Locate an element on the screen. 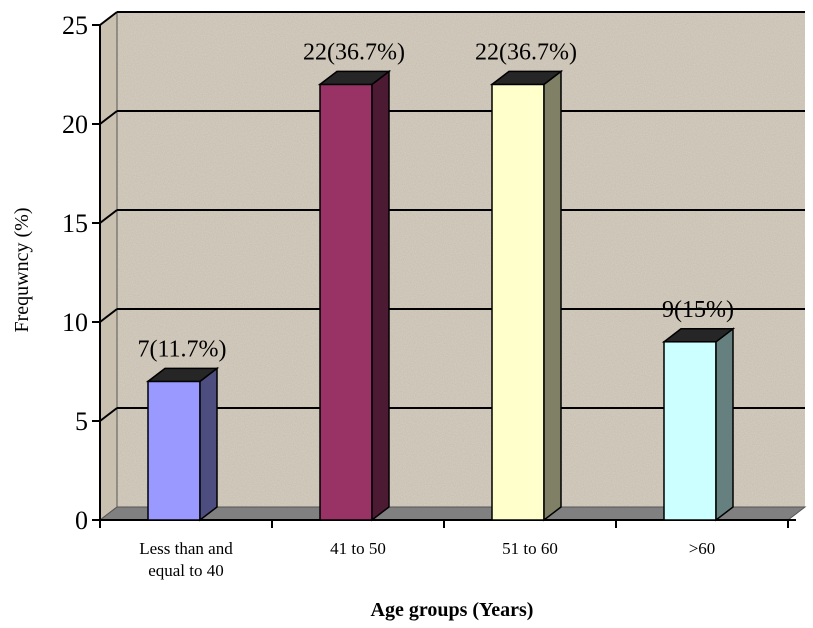  data-label: 7(11.7%) is located at coordinates (181, 349).